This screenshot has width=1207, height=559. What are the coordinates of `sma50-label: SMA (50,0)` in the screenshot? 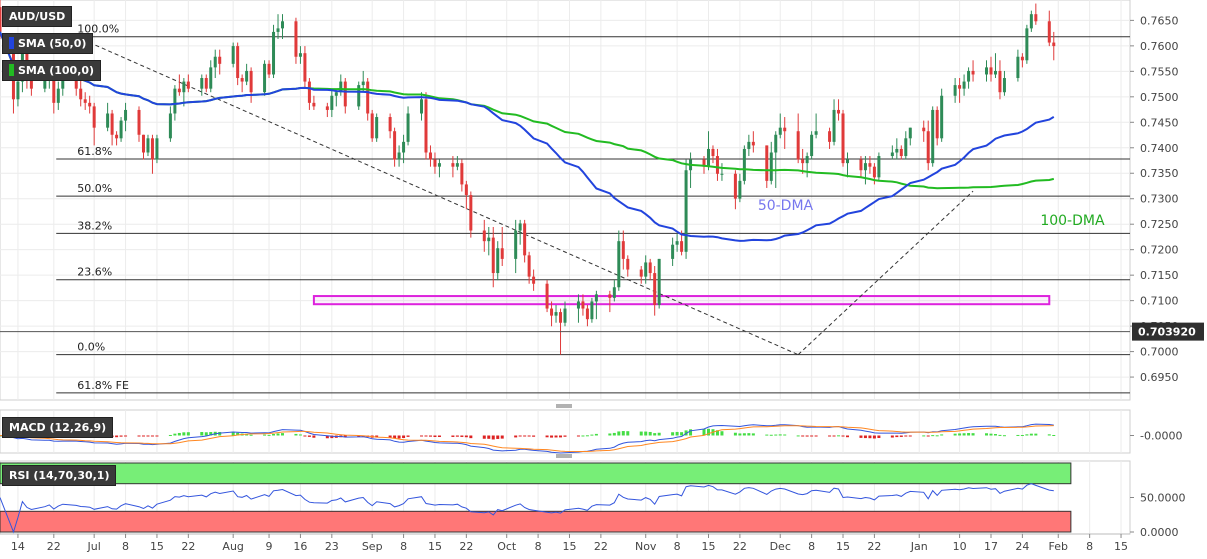 It's located at (48, 43).